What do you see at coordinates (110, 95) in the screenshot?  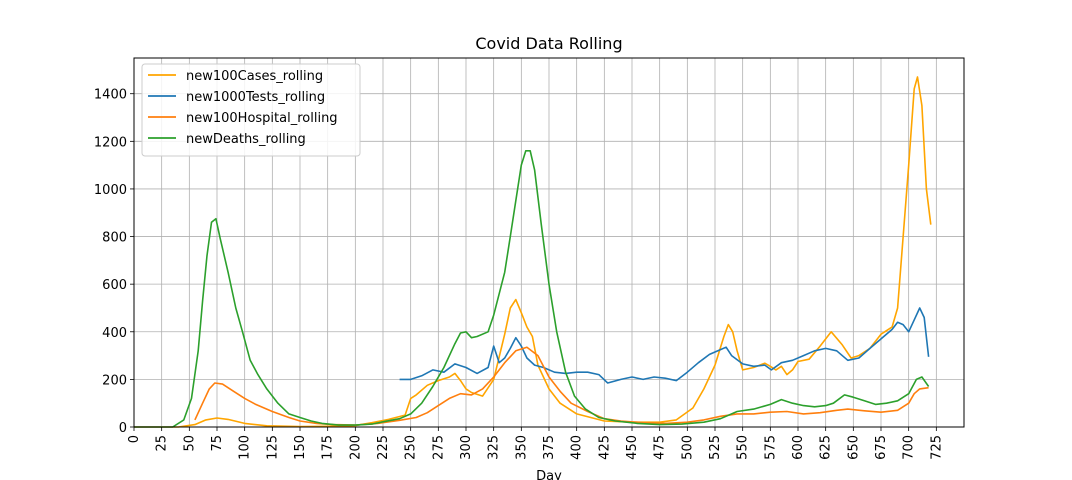 I see `y-tick-label: 1400` at bounding box center [110, 95].